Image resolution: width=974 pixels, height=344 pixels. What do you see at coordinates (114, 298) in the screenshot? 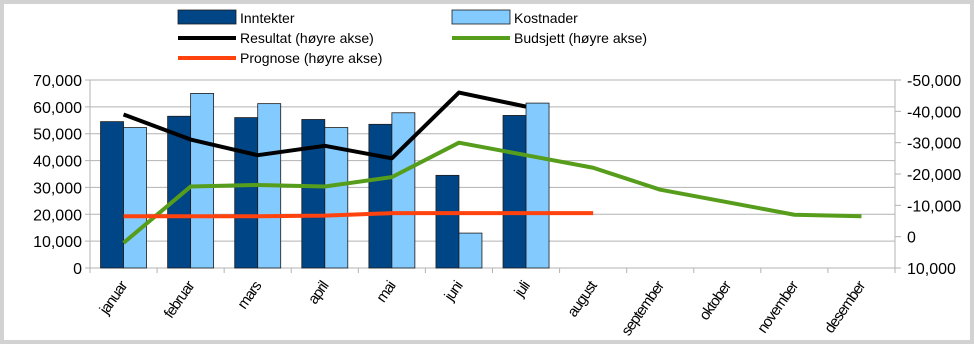
I see `x-category-label: januar` at bounding box center [114, 298].